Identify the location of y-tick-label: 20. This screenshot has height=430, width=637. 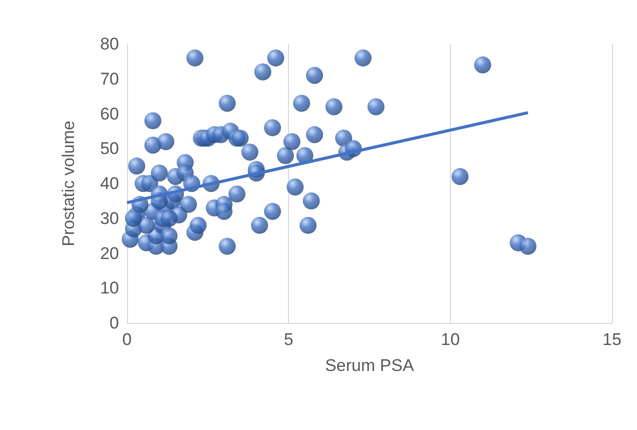
(109, 253).